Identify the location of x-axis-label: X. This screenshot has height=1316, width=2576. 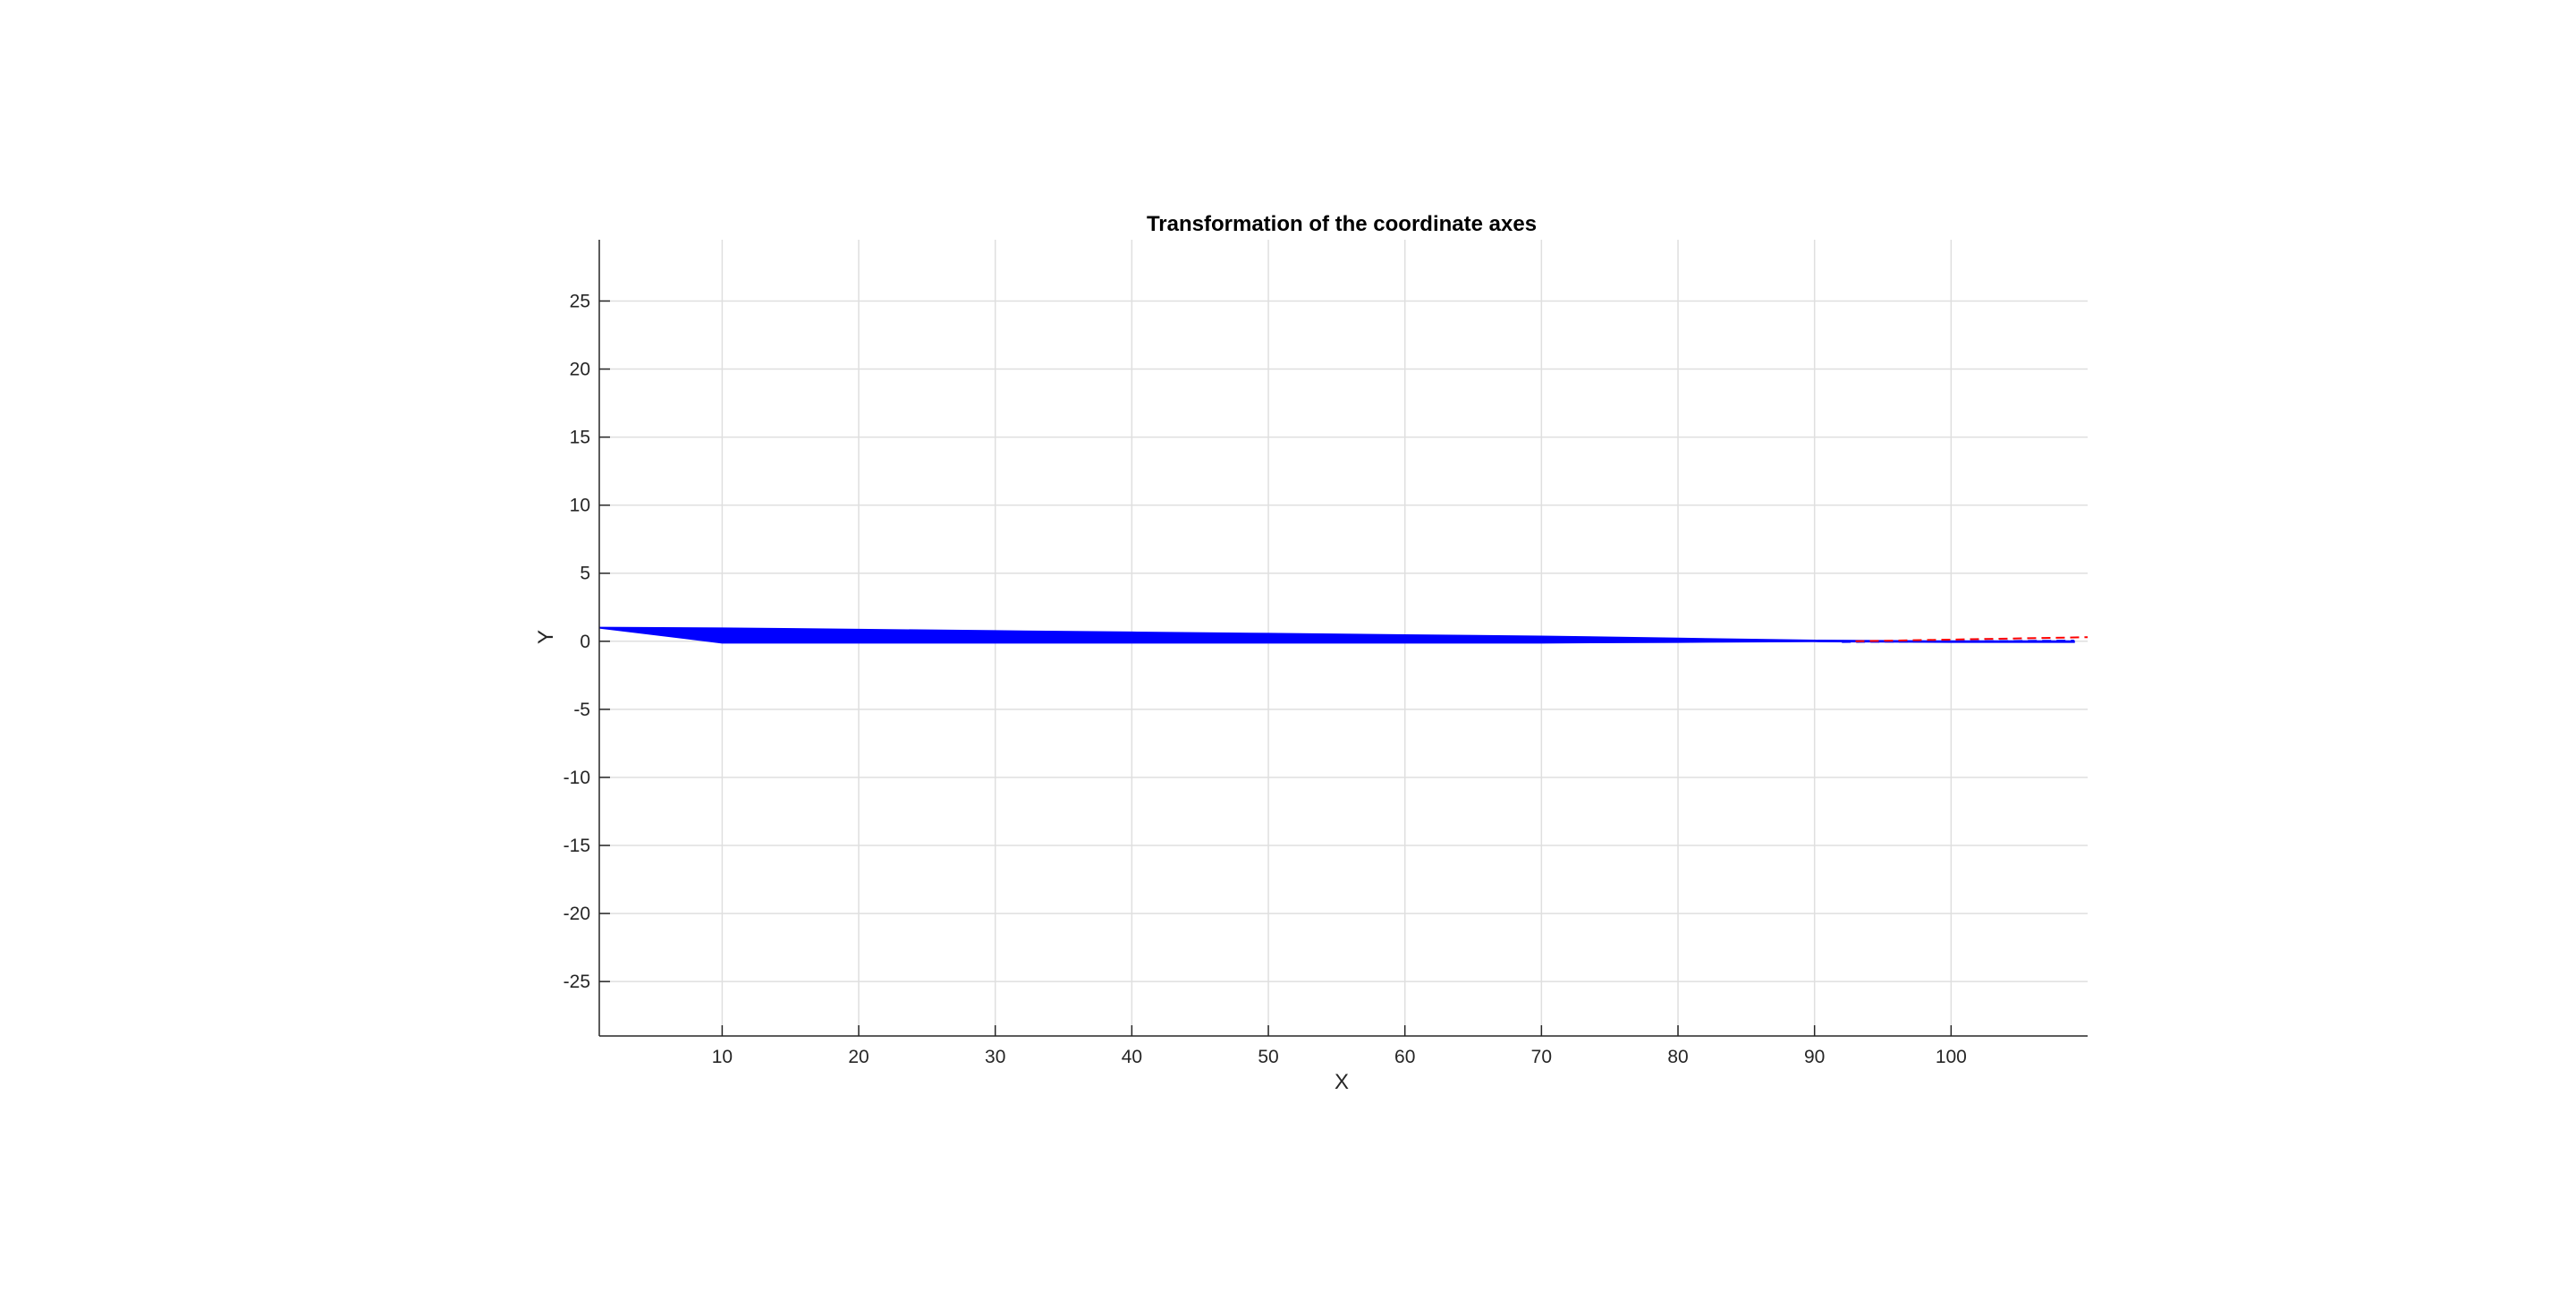
(1342, 1082).